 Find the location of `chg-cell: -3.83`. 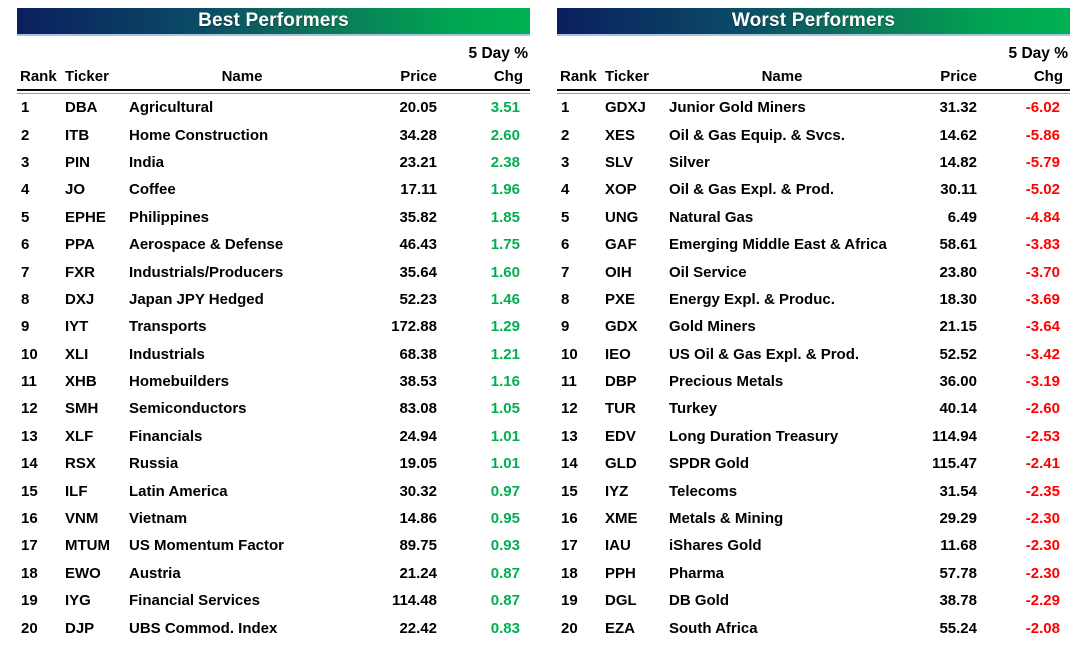

chg-cell: -3.83 is located at coordinates (1042, 245).